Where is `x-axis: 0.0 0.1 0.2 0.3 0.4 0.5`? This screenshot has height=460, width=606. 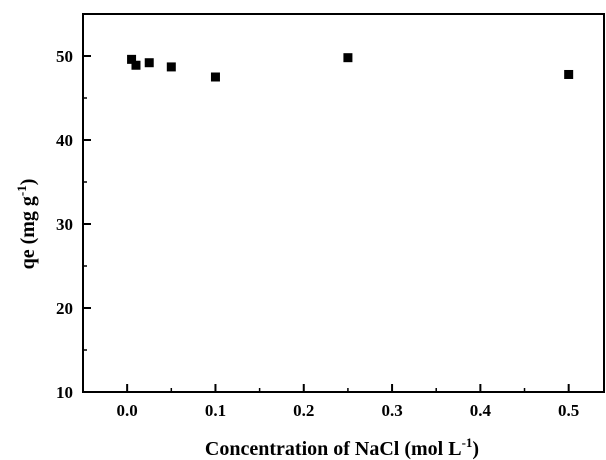 x-axis: 0.0 0.1 0.2 0.3 0.4 0.5 is located at coordinates (348, 402).